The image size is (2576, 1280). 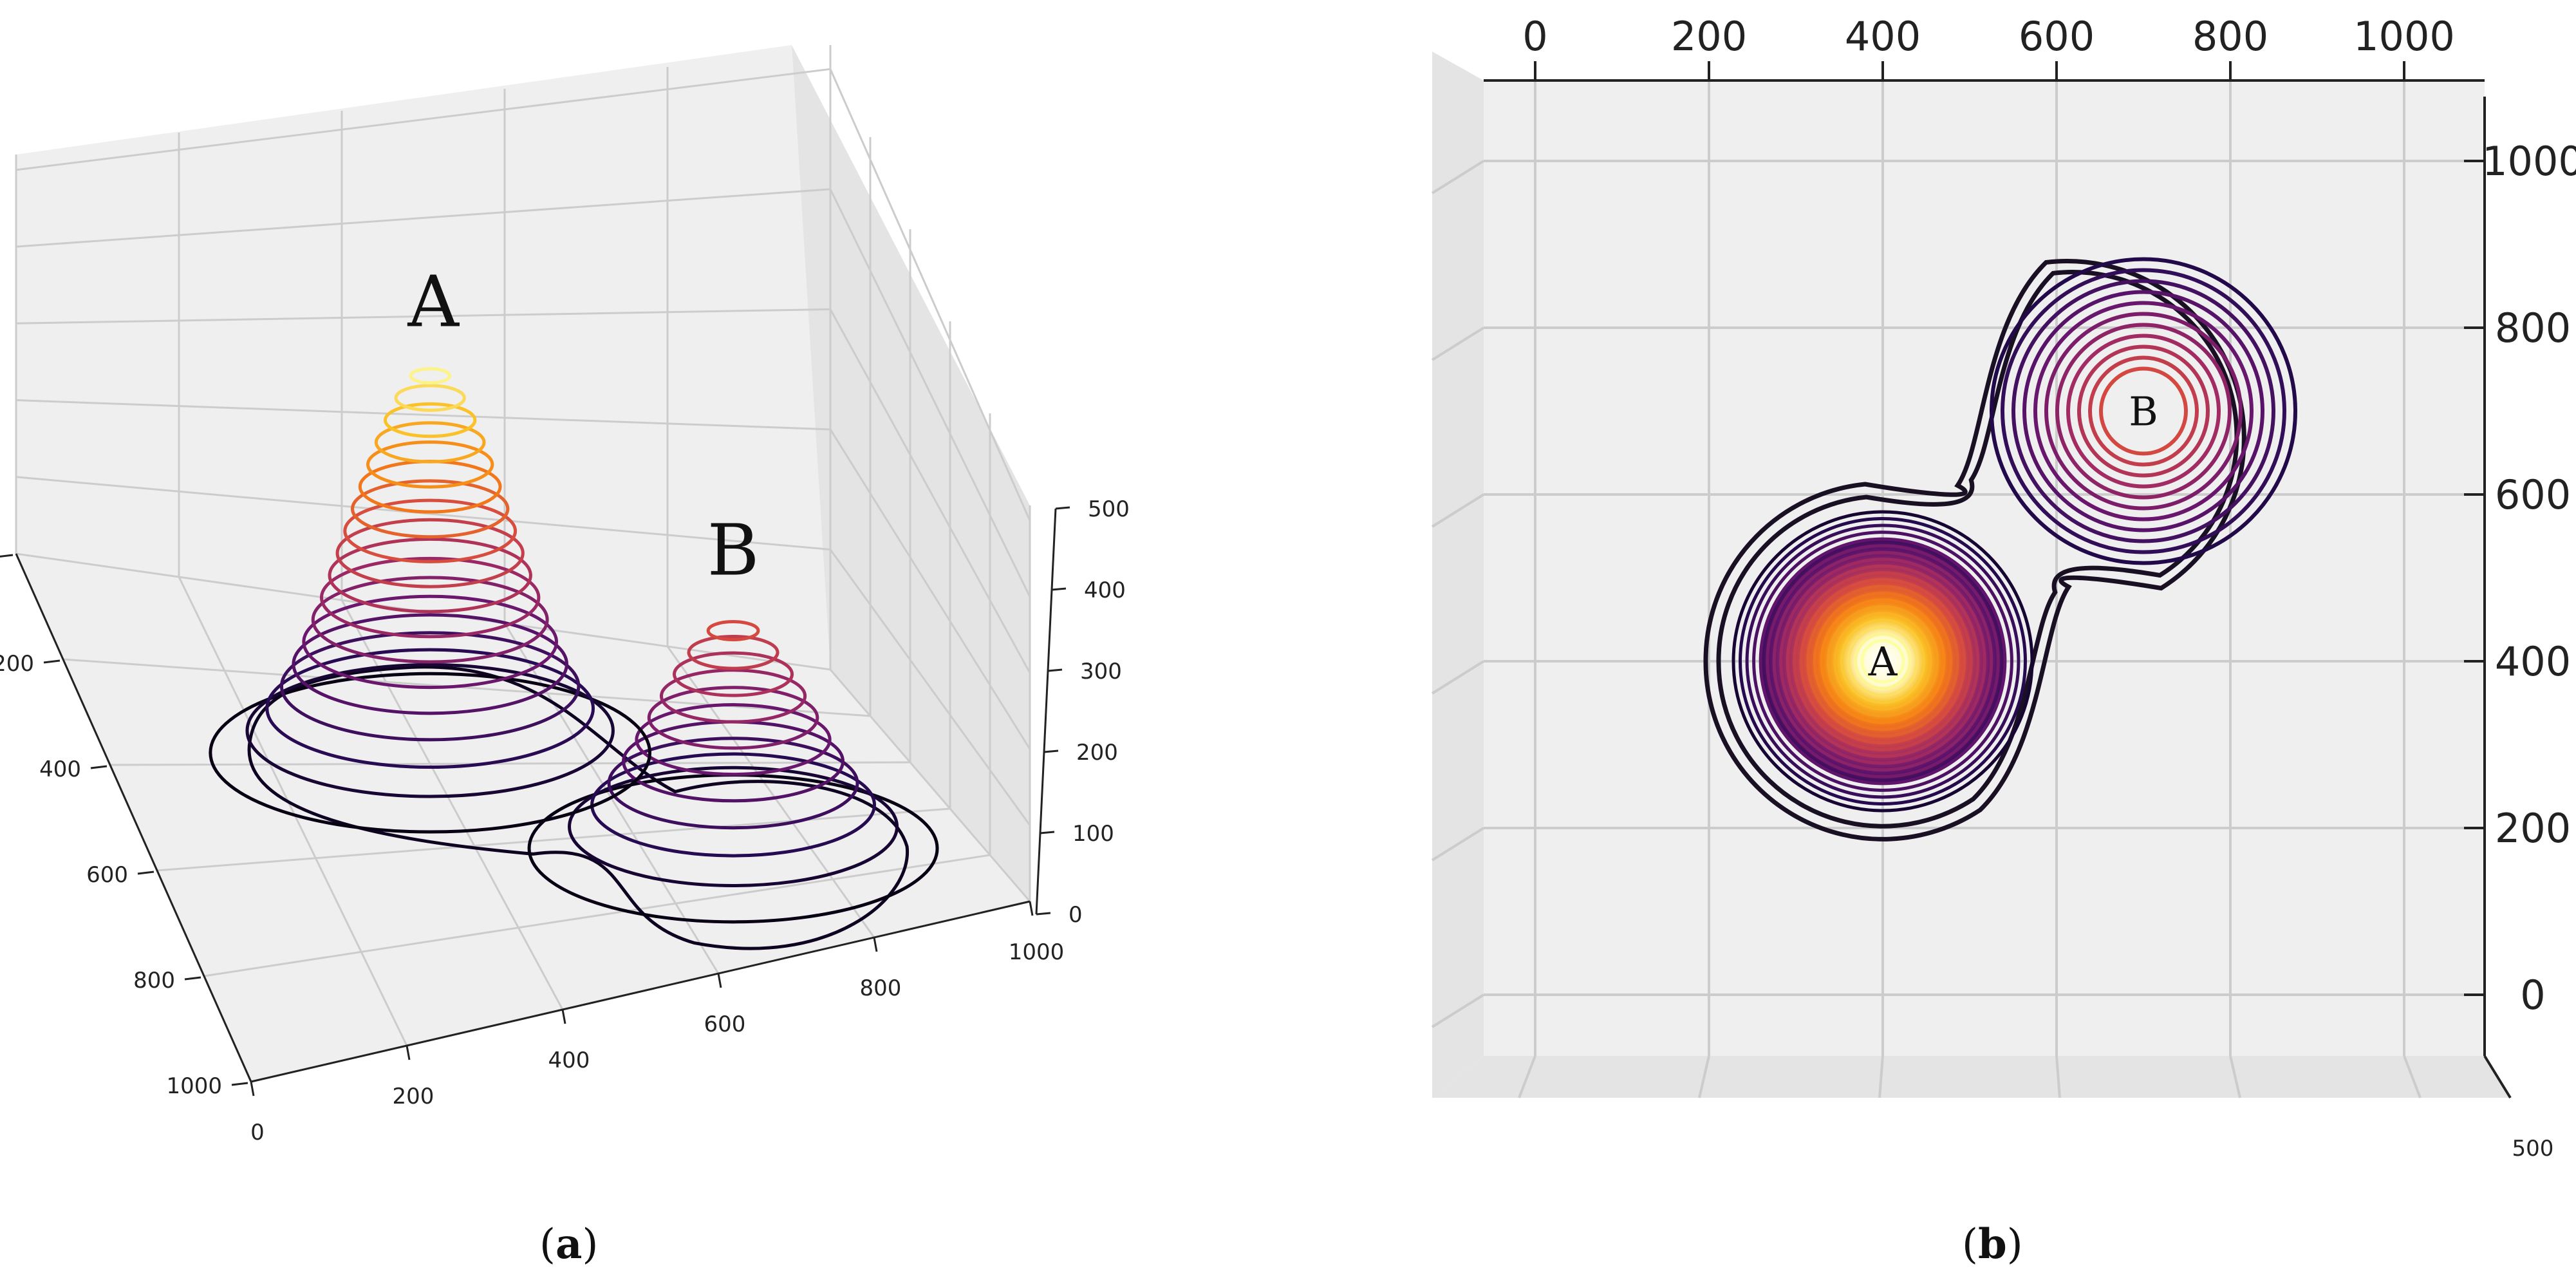 What do you see at coordinates (2532, 996) in the screenshot?
I see `chart-b-y-tick-label: 0` at bounding box center [2532, 996].